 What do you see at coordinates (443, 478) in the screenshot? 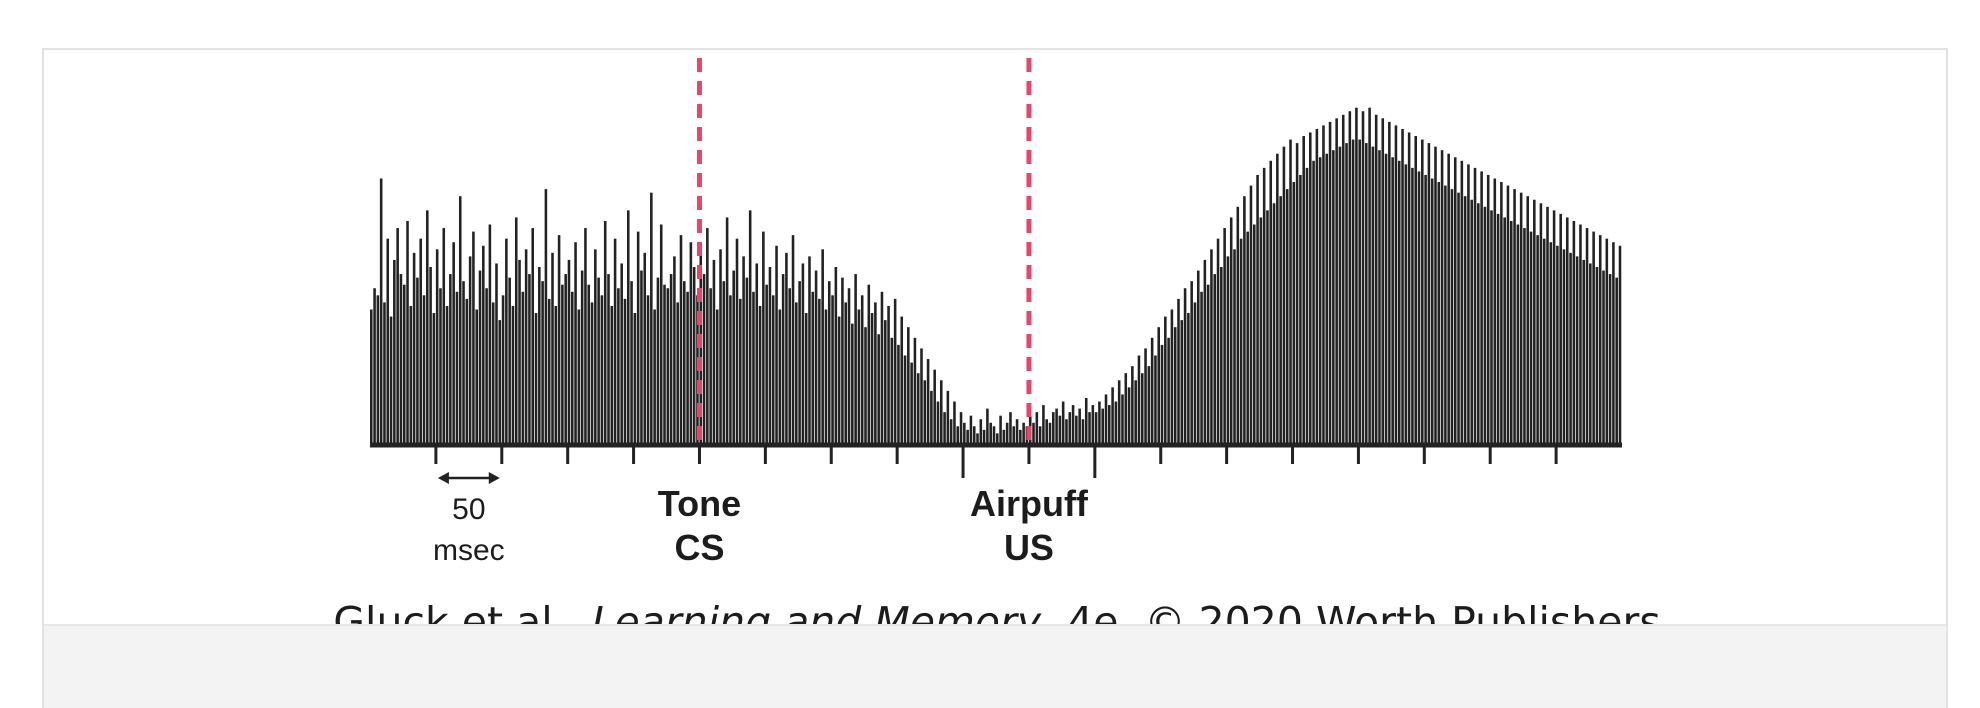
I see `scale-bar-arrow-left-icon` at bounding box center [443, 478].